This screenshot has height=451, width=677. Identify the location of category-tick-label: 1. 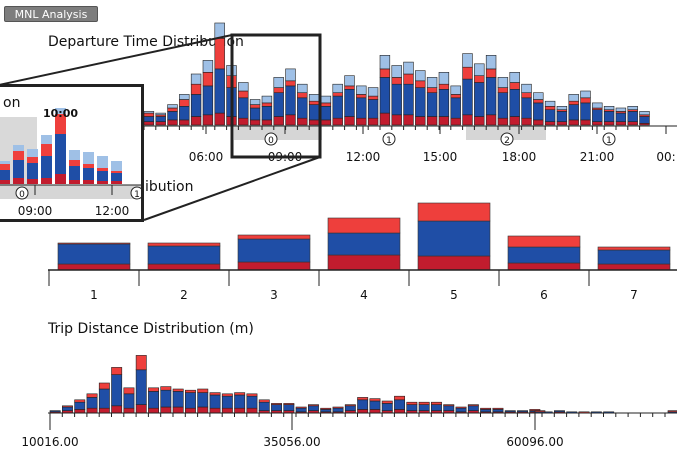
(94, 295).